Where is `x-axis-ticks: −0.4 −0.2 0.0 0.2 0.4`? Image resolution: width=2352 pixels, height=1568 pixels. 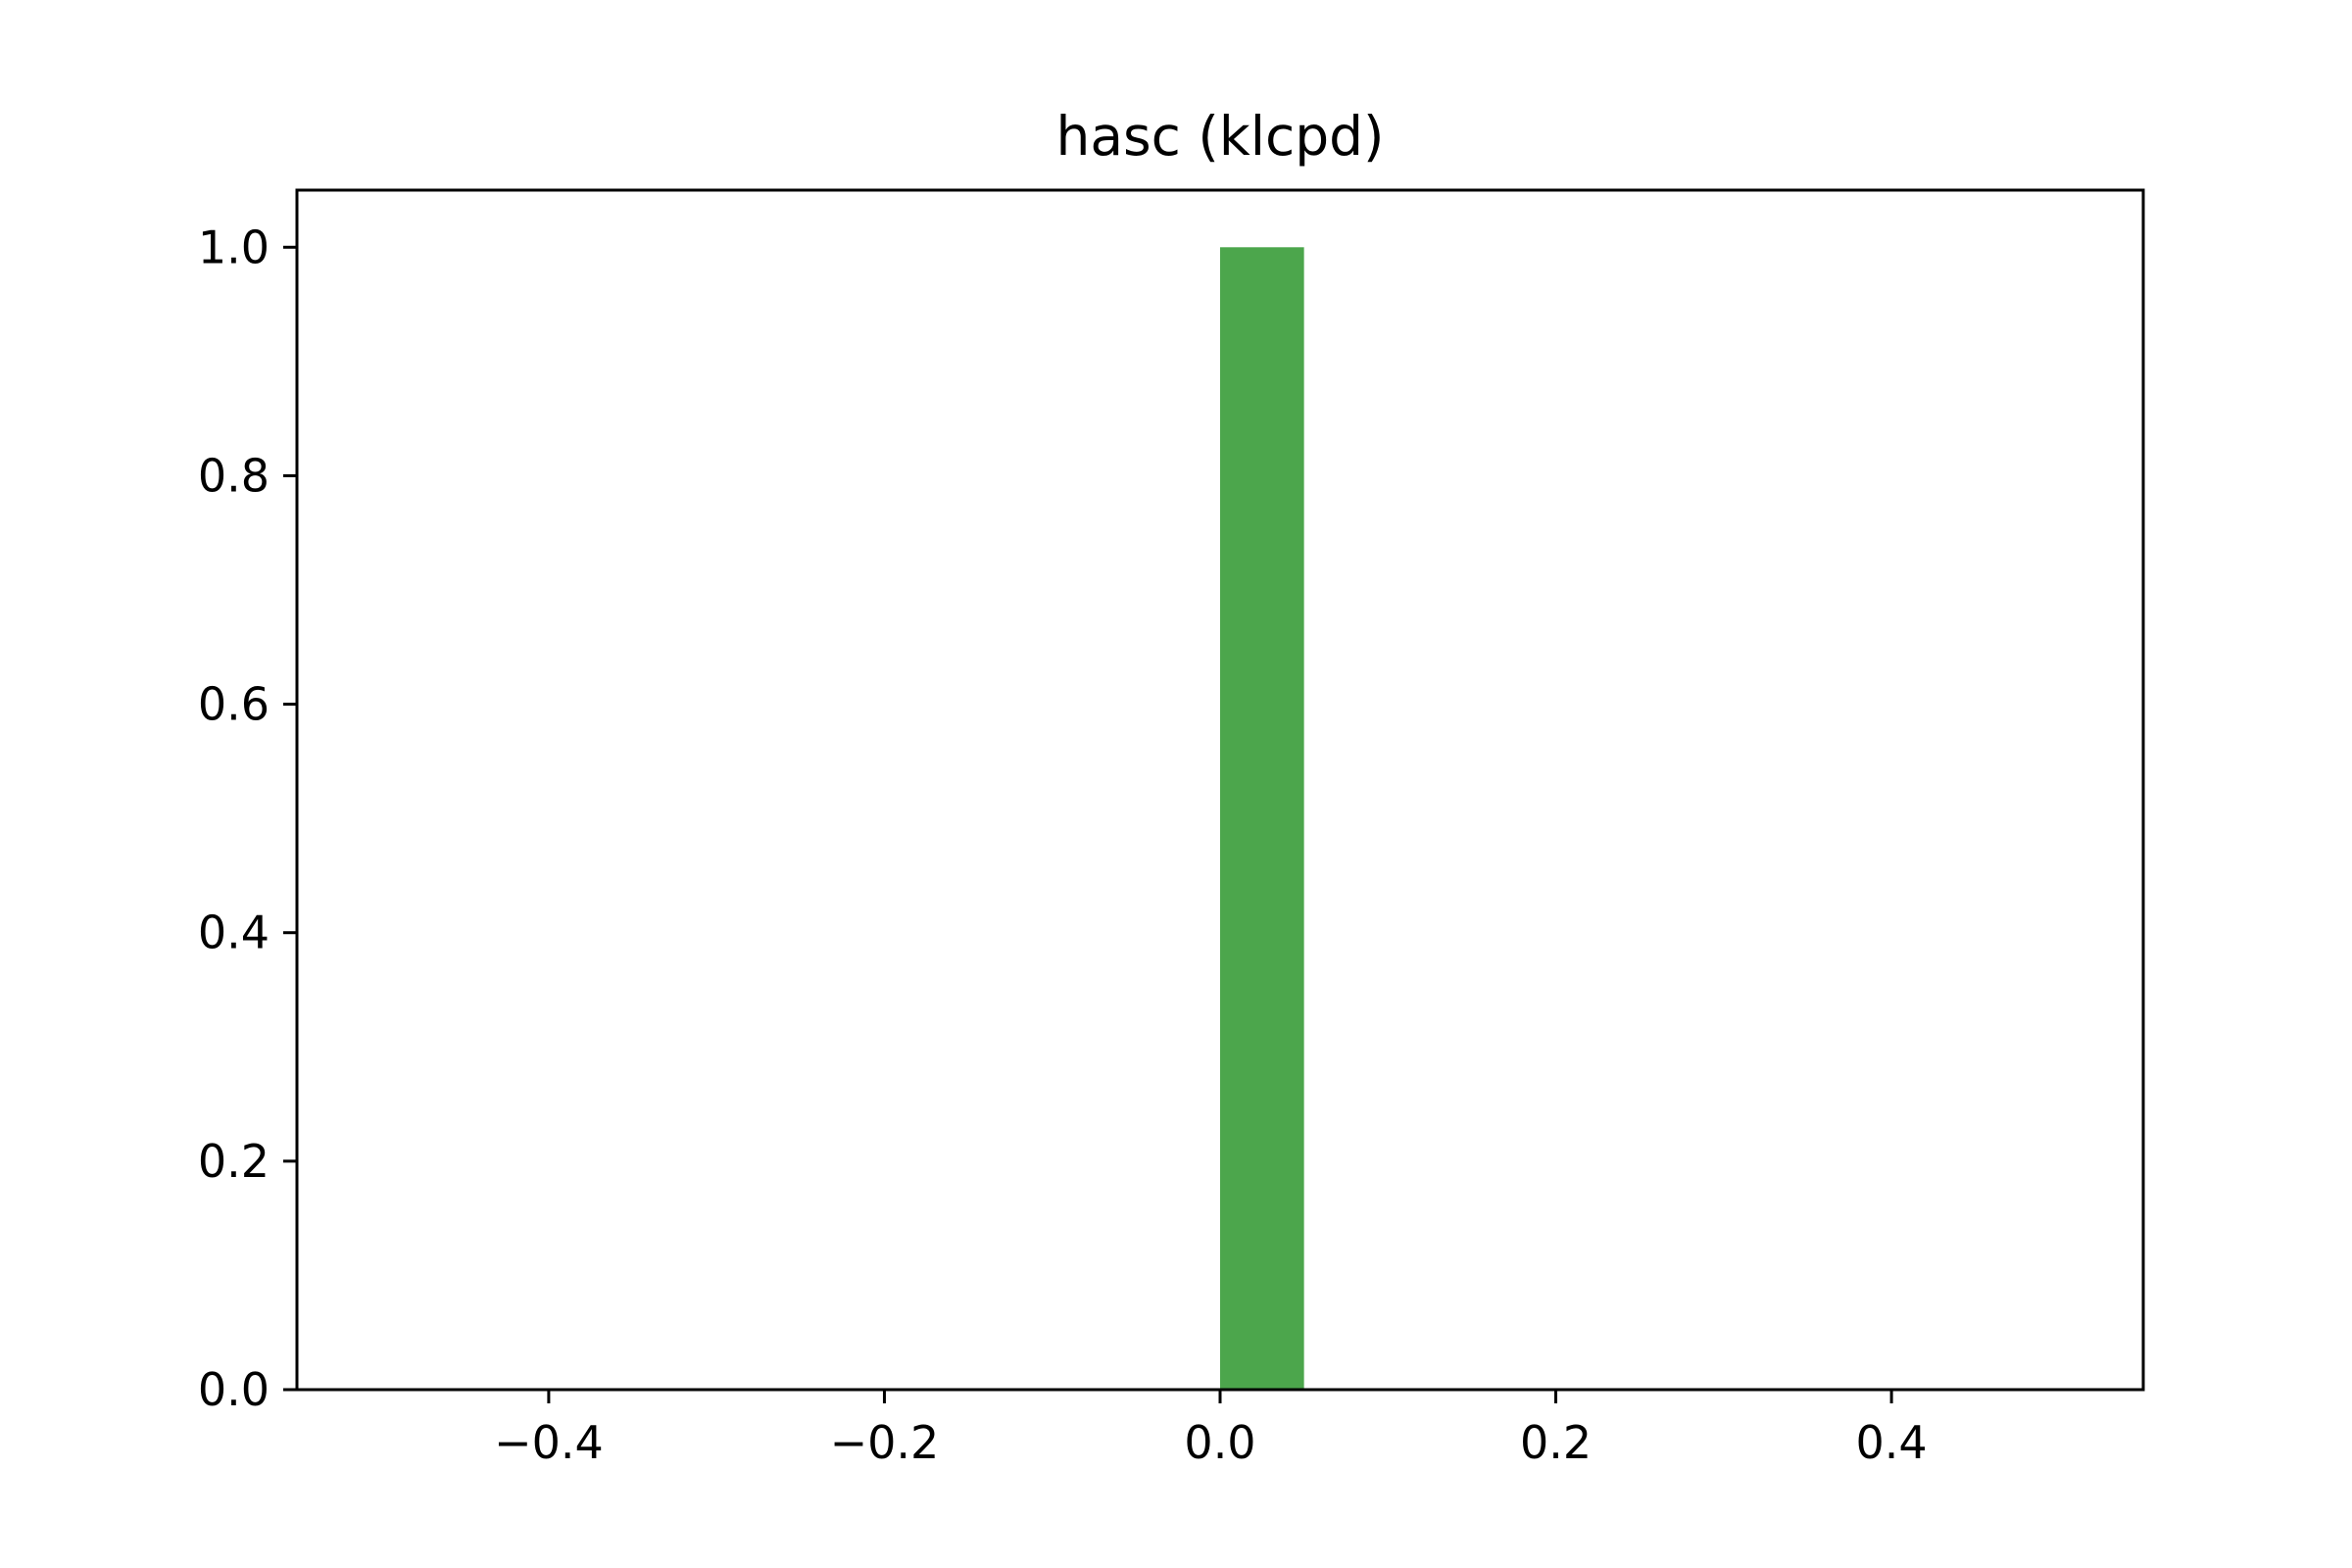
x-axis-ticks: −0.4 −0.2 0.0 0.2 0.4 is located at coordinates (1211, 1429).